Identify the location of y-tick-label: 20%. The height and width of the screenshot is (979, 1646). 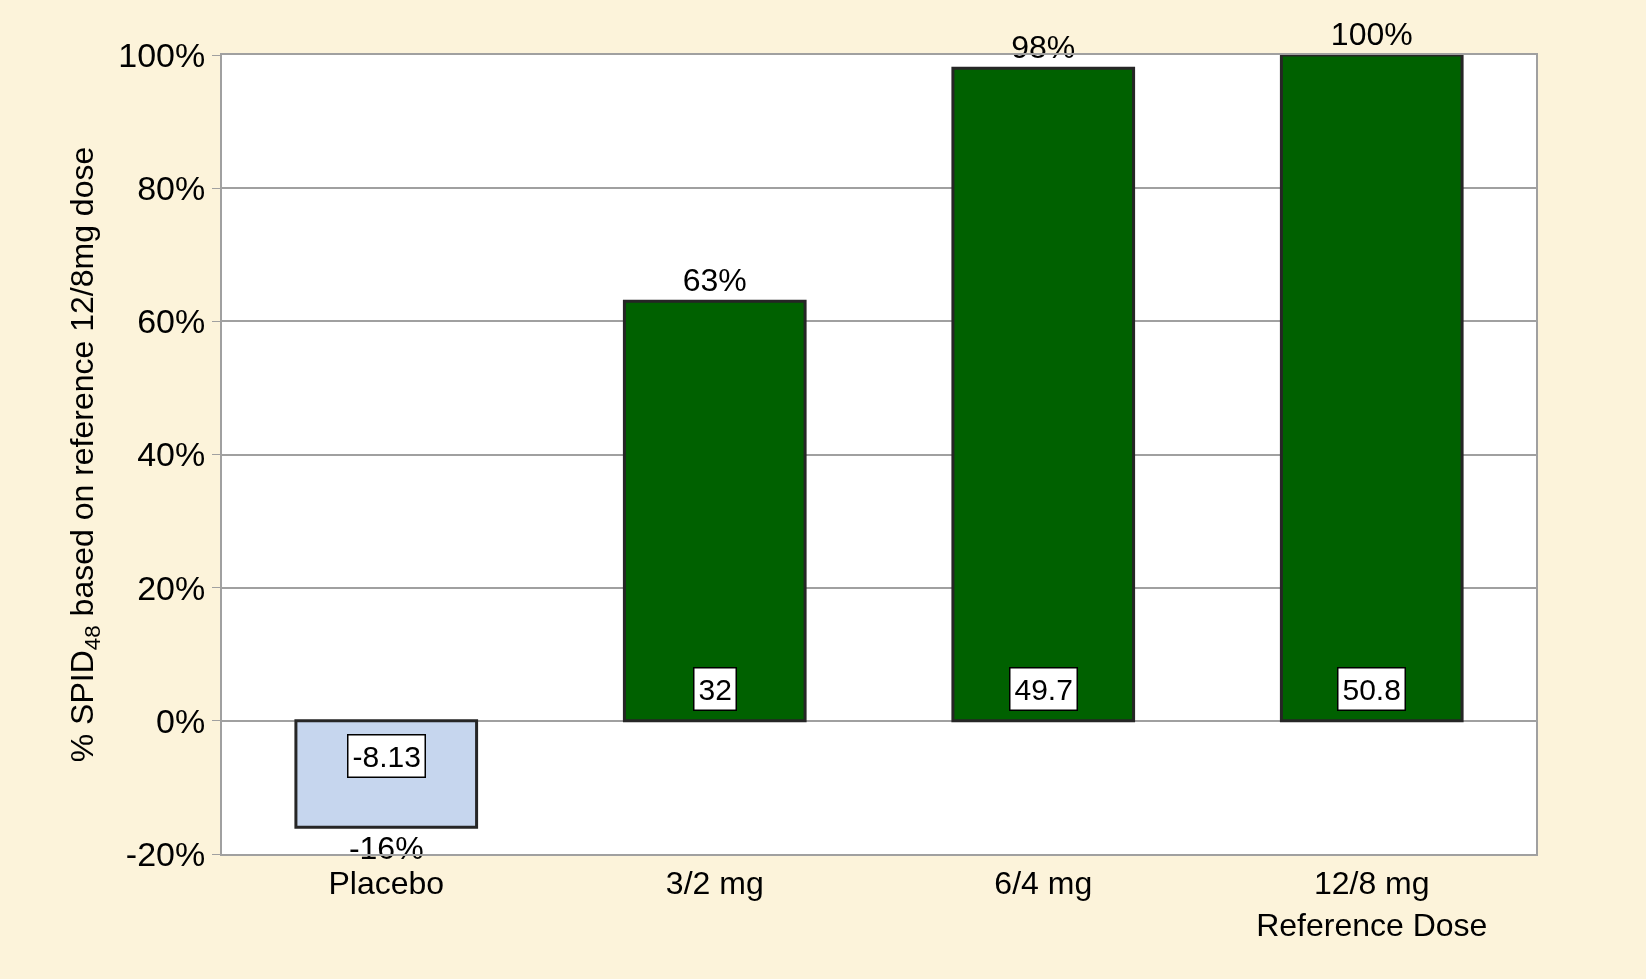
(171, 587).